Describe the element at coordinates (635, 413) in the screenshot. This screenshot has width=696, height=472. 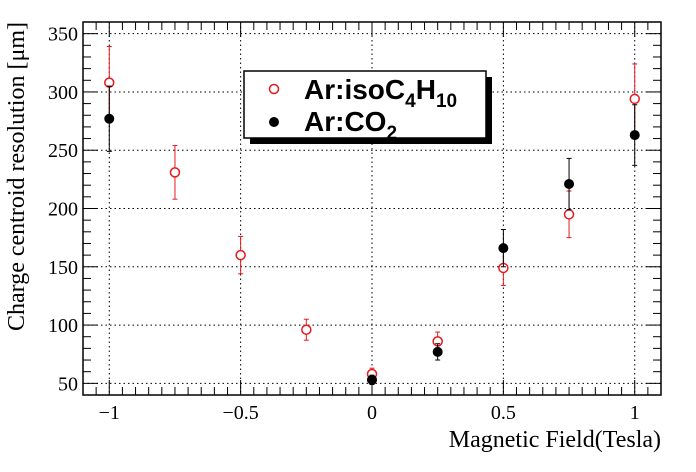
I see `x-tick-label-1: 1` at that location.